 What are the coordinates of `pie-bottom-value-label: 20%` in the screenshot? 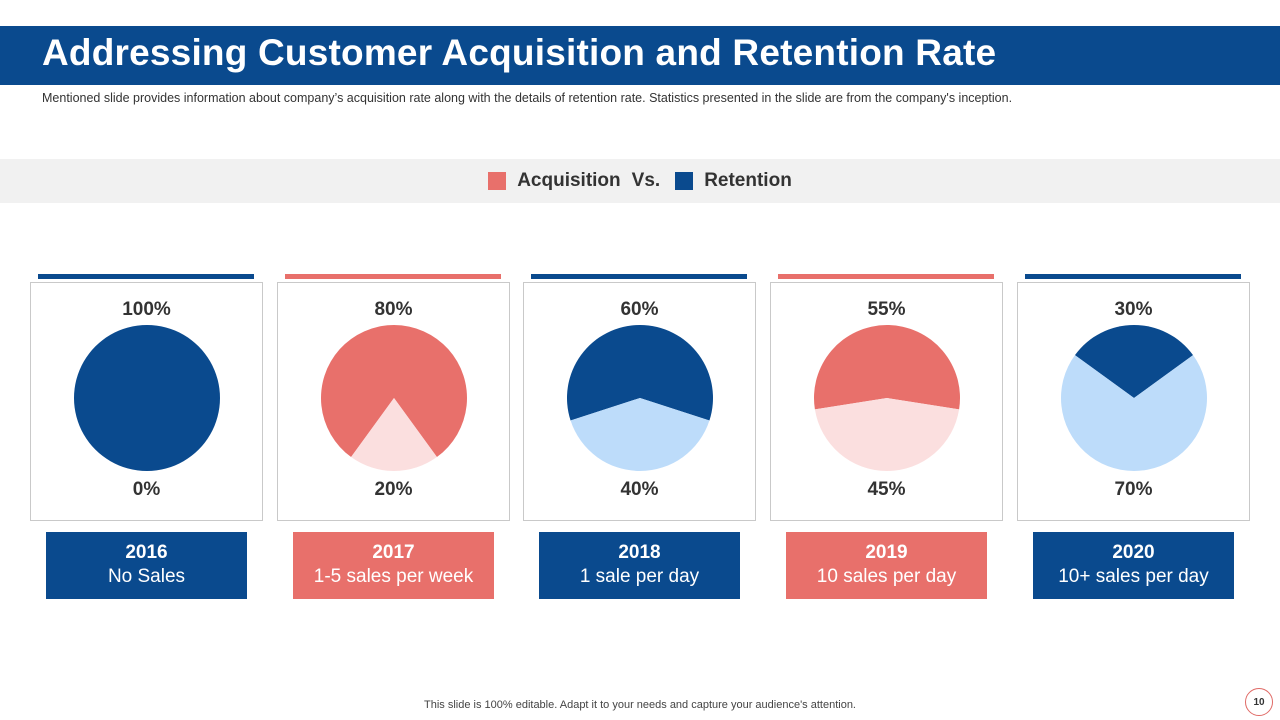 It's located at (393, 489).